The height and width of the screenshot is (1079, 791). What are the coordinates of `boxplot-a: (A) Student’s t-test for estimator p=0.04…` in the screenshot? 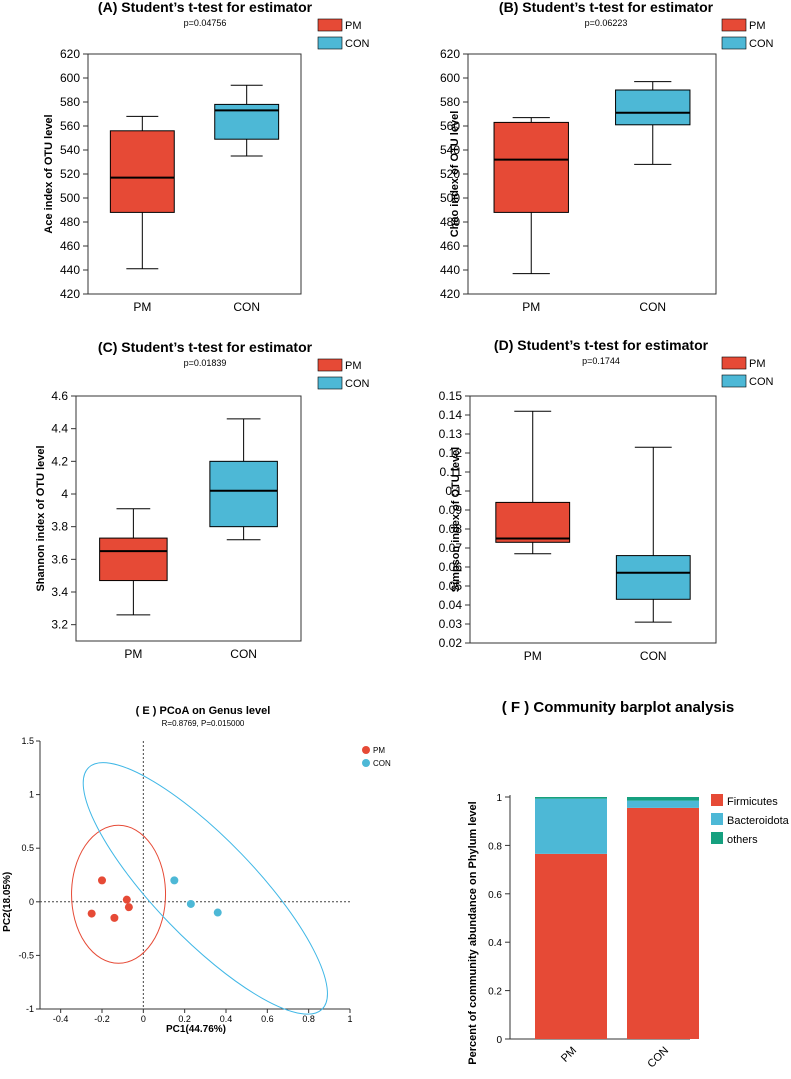 It's located at (206, 157).